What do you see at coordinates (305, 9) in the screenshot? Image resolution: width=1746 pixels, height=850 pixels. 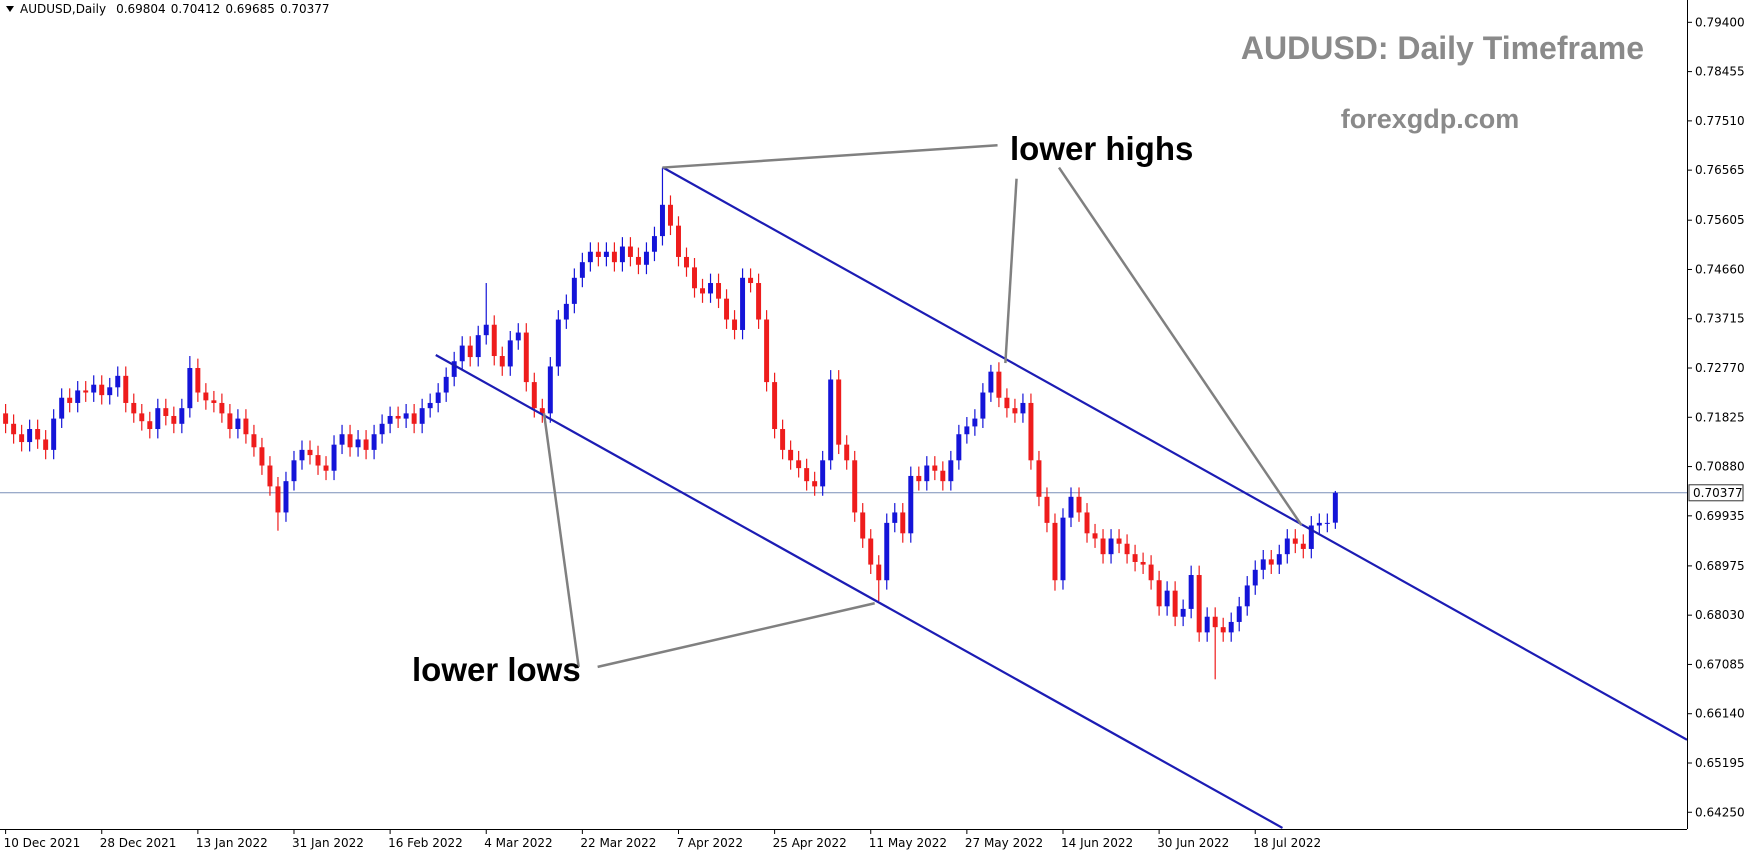 I see `header-close: 0.70377` at bounding box center [305, 9].